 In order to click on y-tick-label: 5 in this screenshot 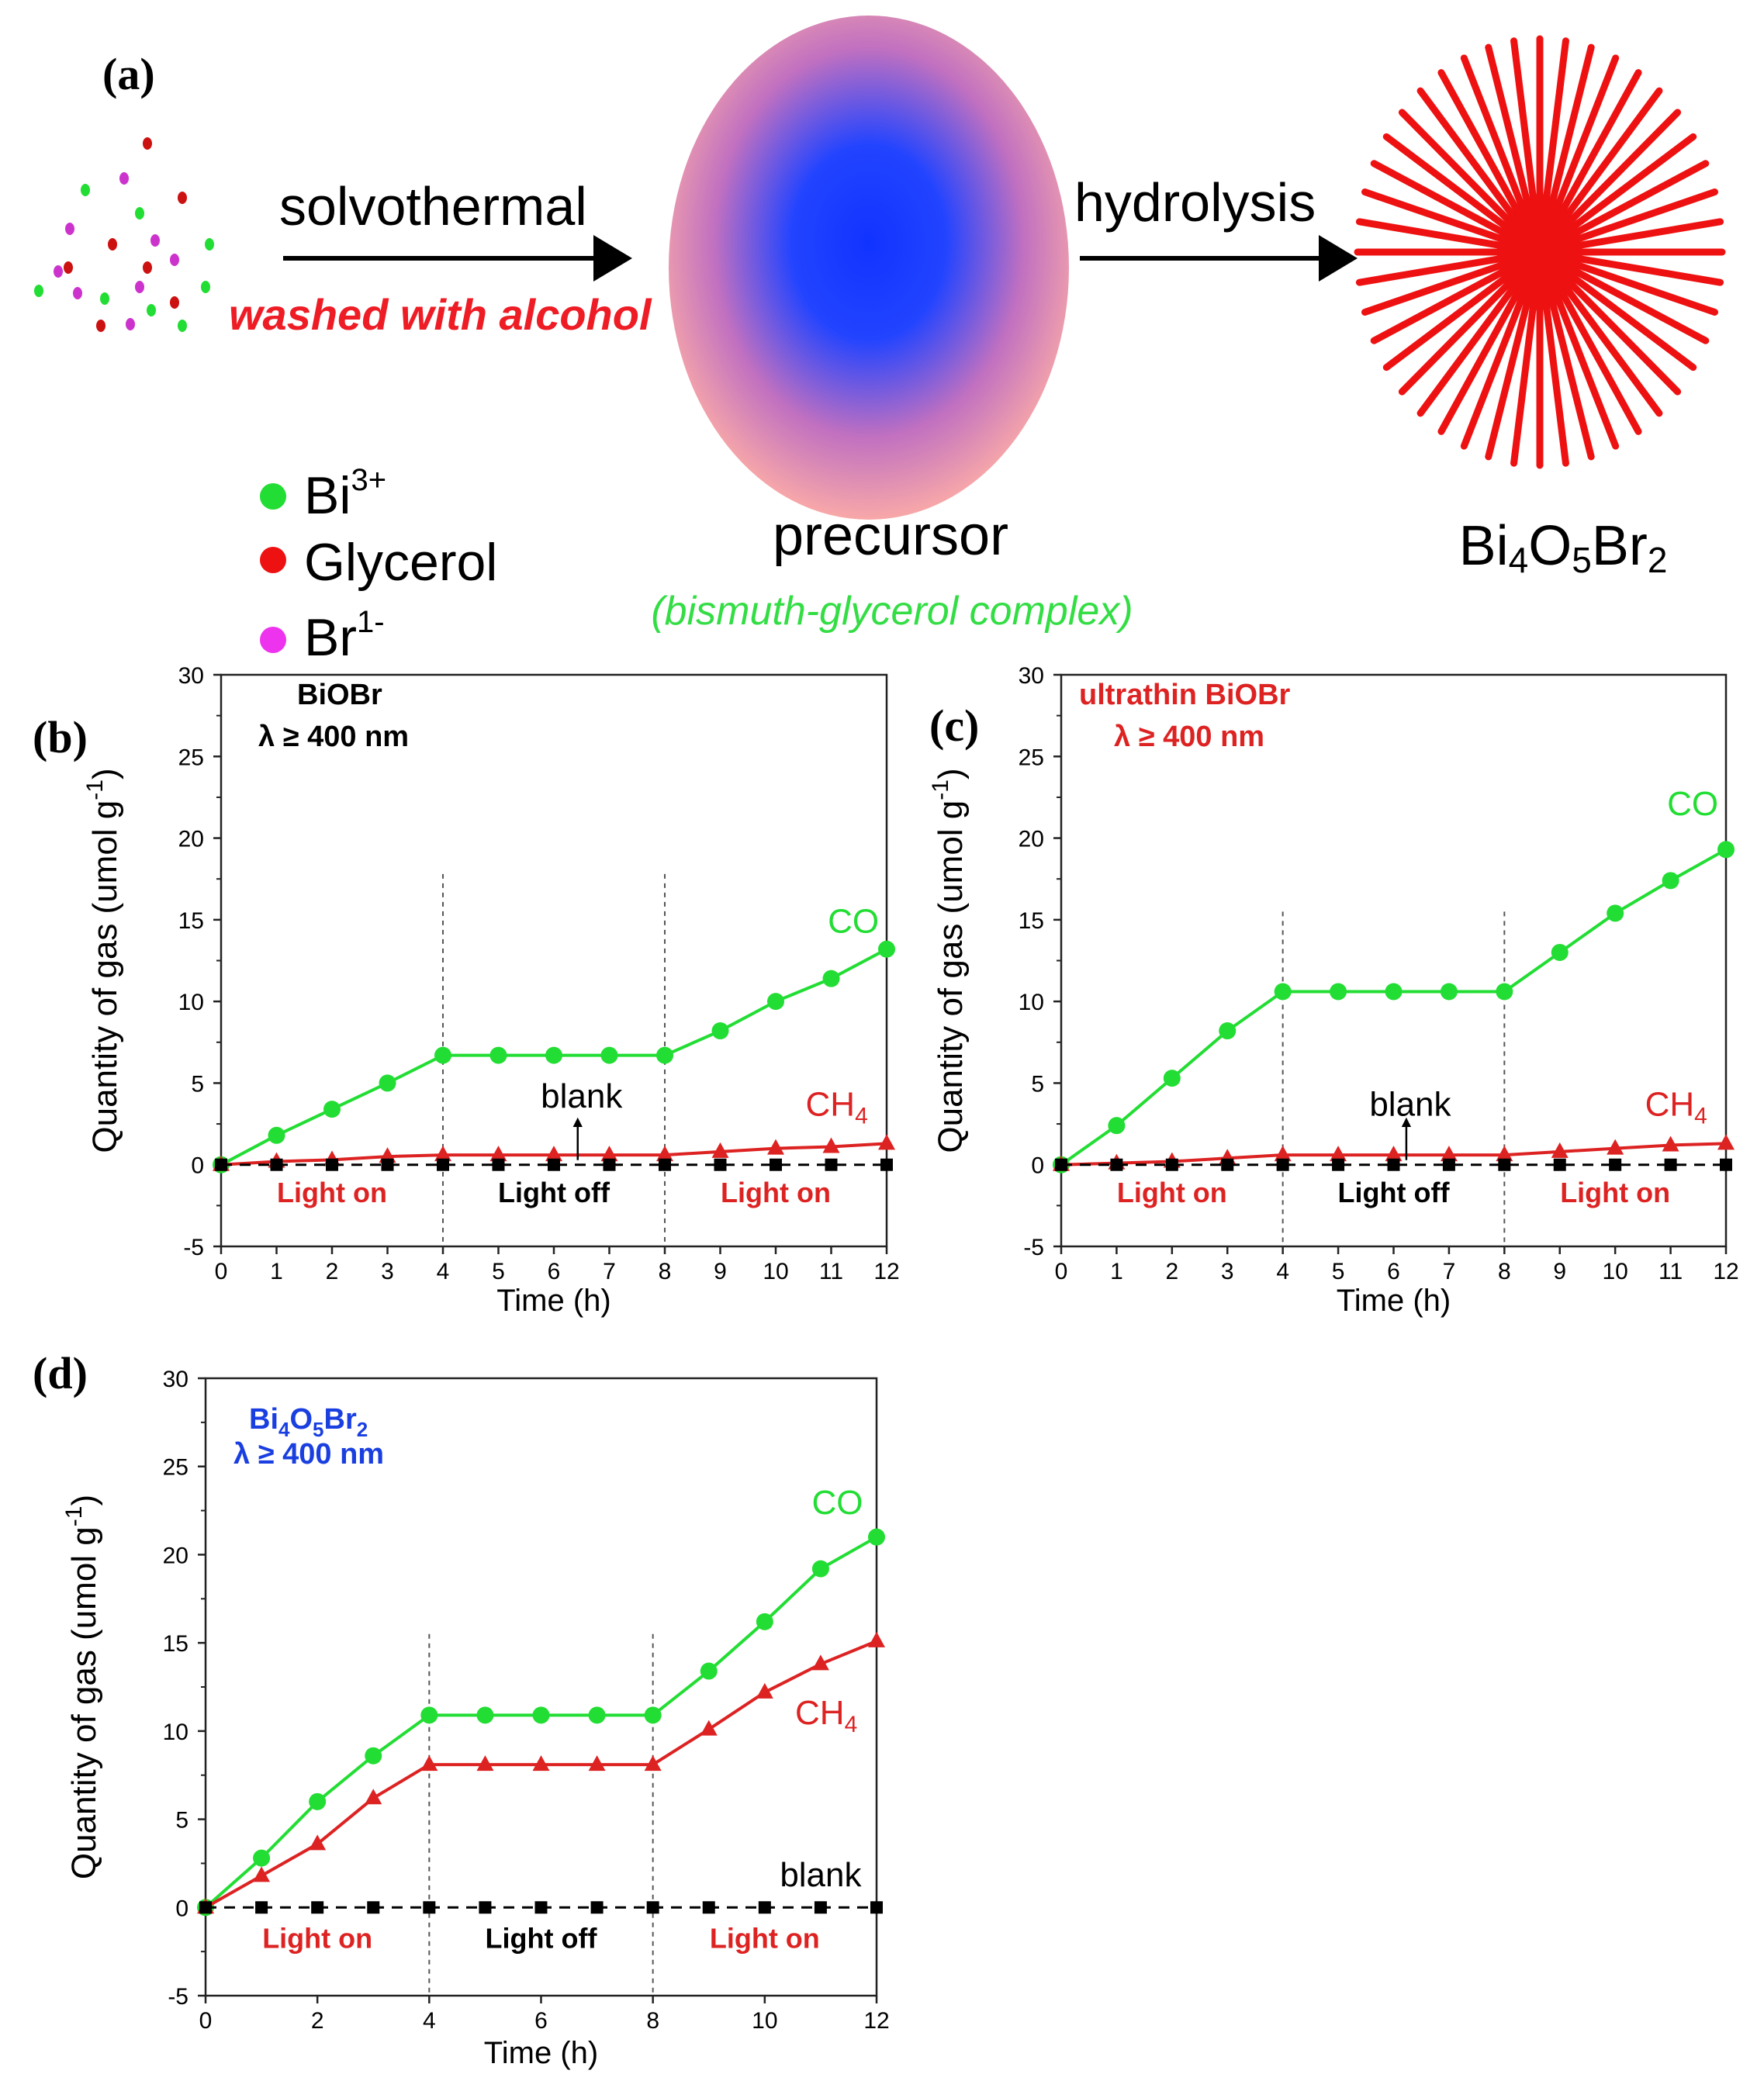, I will do `click(197, 1084)`.